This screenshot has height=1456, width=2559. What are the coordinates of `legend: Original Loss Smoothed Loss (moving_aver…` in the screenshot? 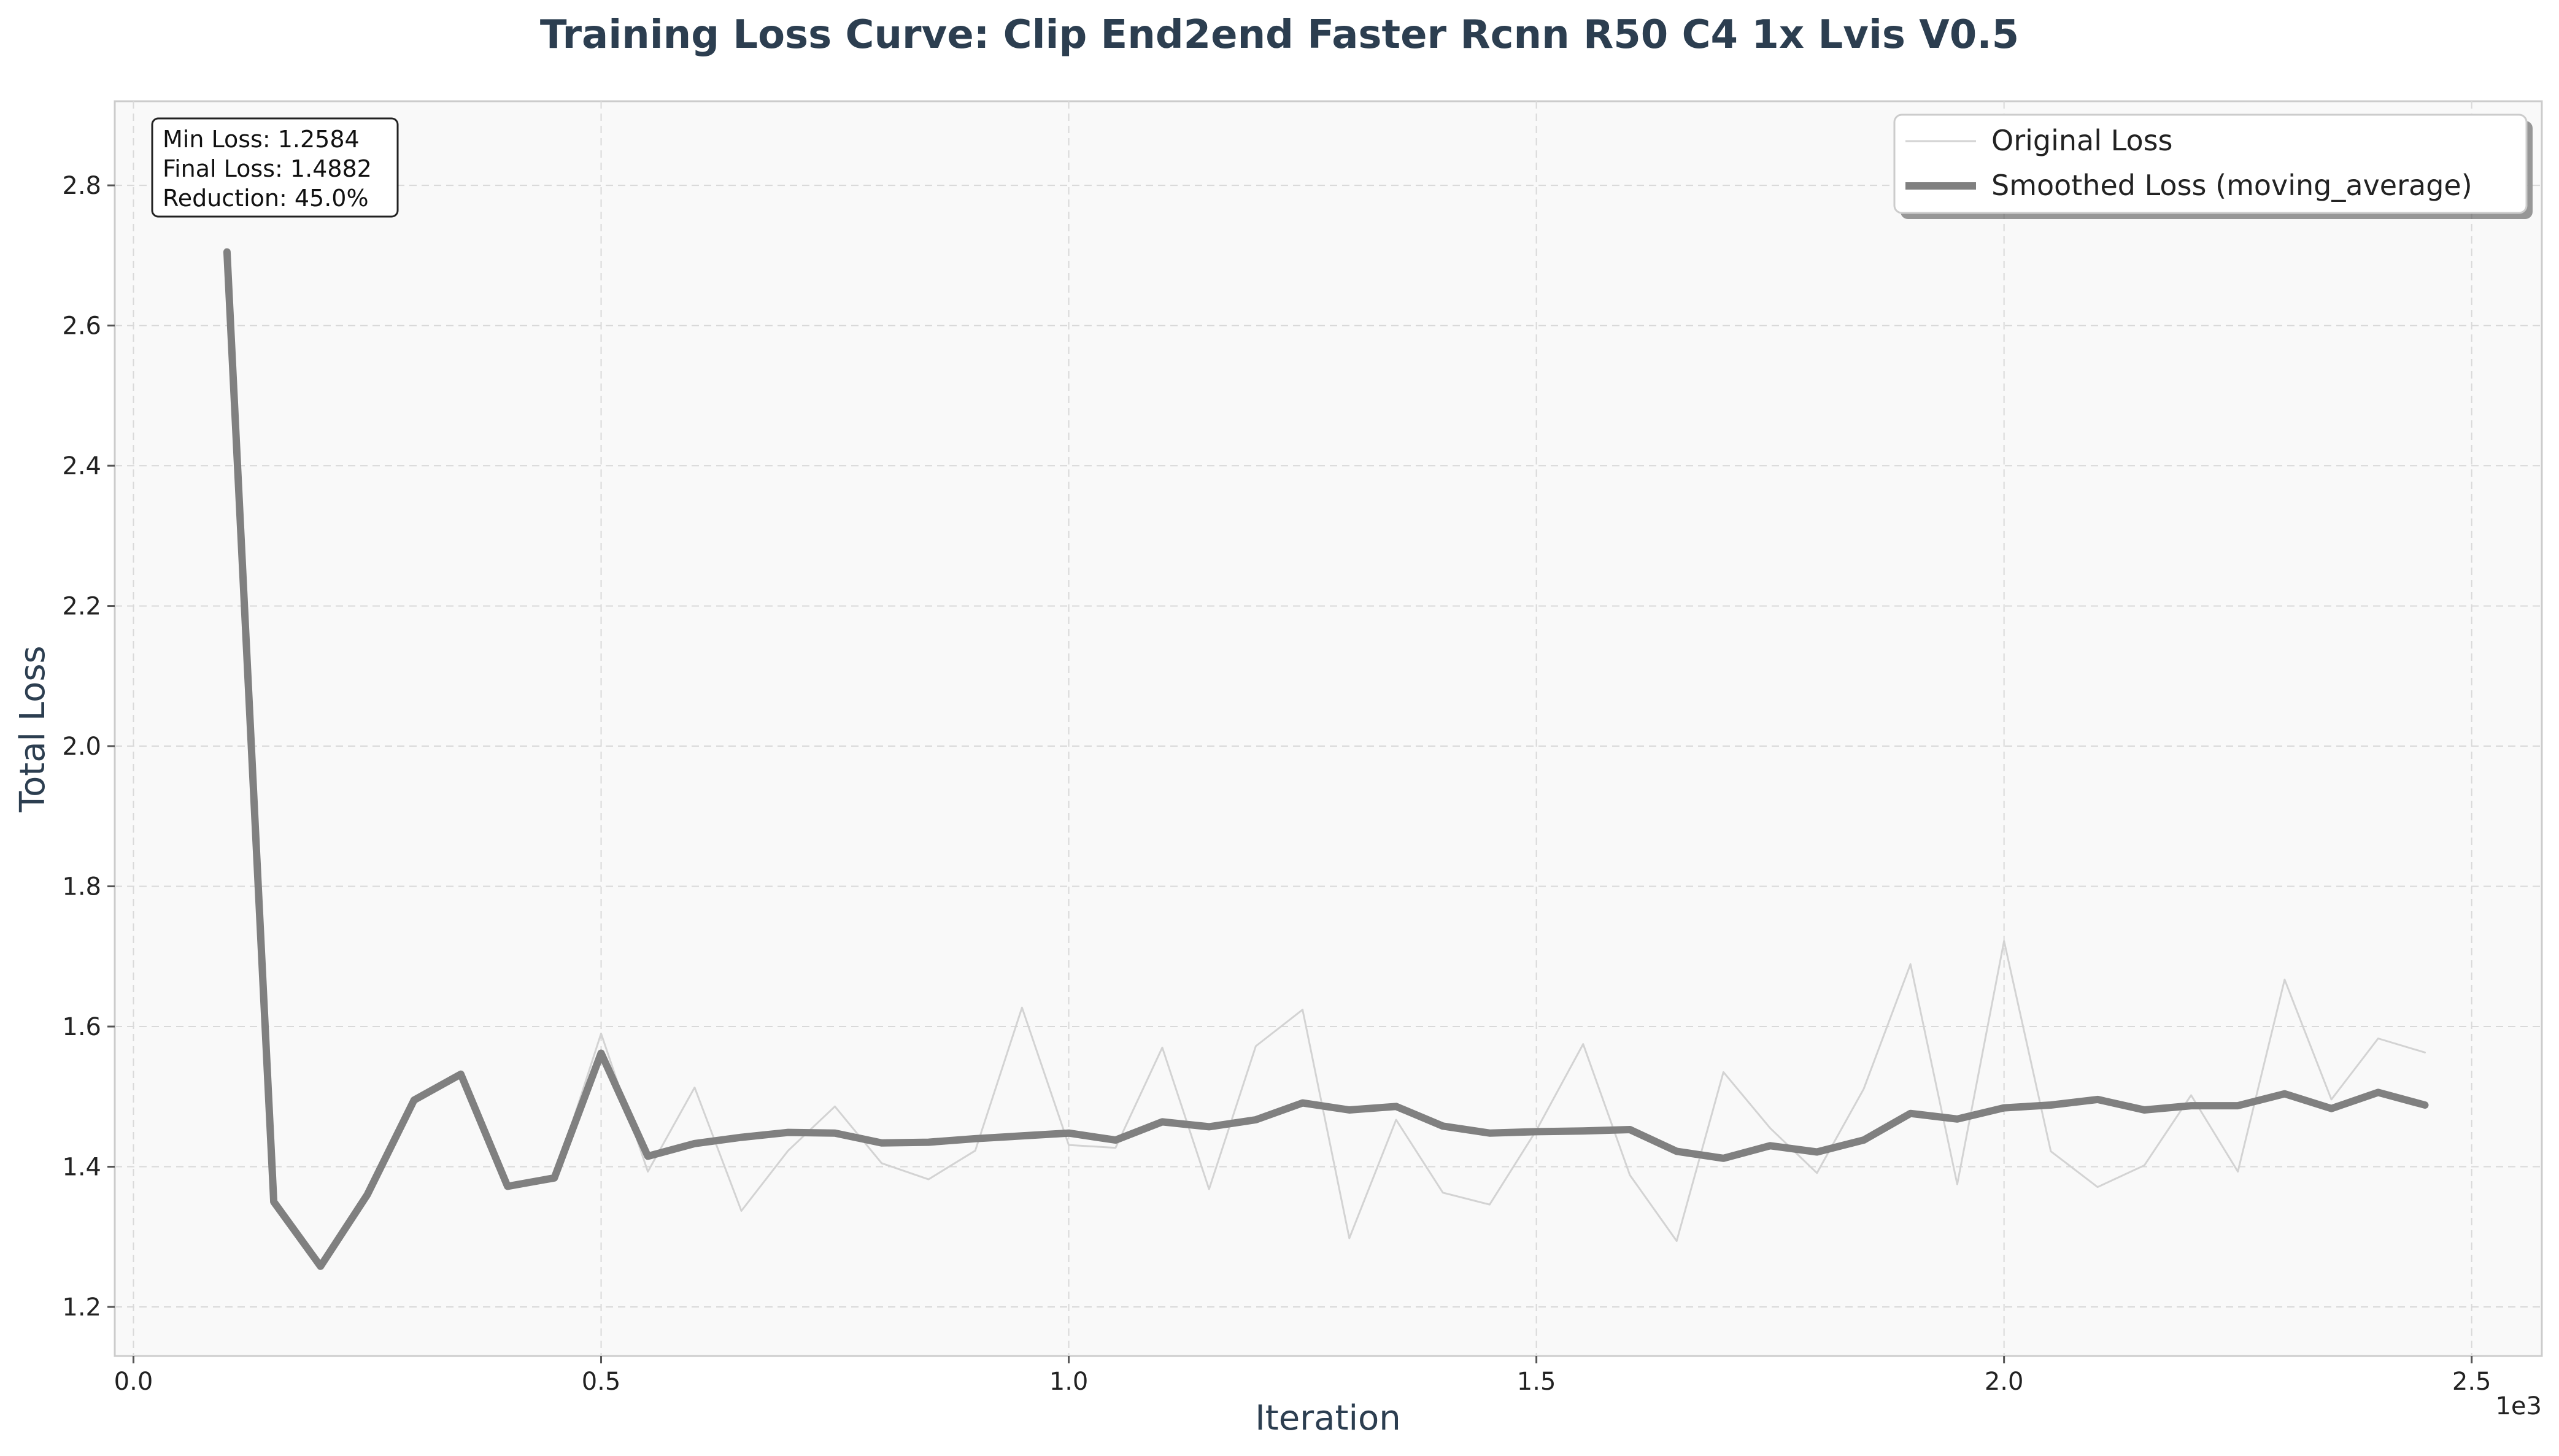 It's located at (2213, 166).